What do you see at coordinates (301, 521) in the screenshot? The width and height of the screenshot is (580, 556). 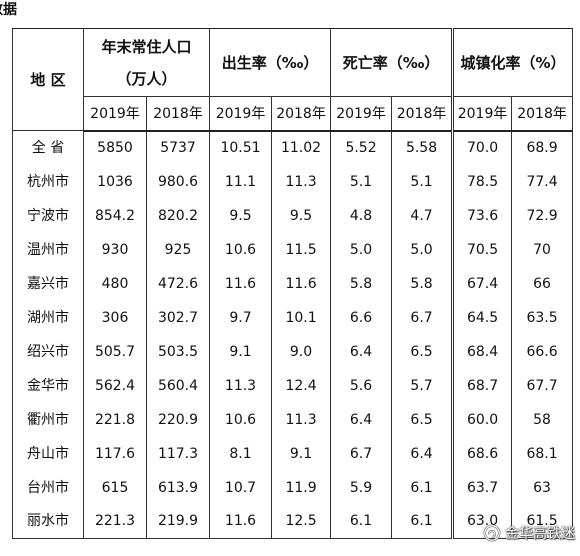 I see `birth-rate-2018-cell: 12.5` at bounding box center [301, 521].